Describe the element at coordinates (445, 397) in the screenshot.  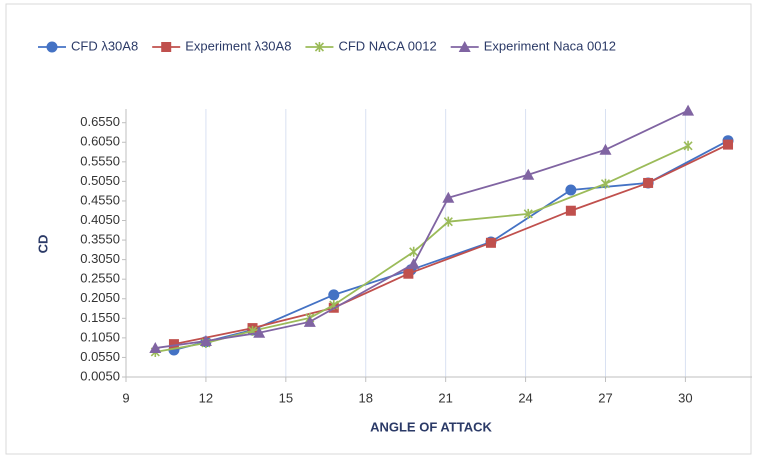
I see `x-tick-label: 21` at that location.